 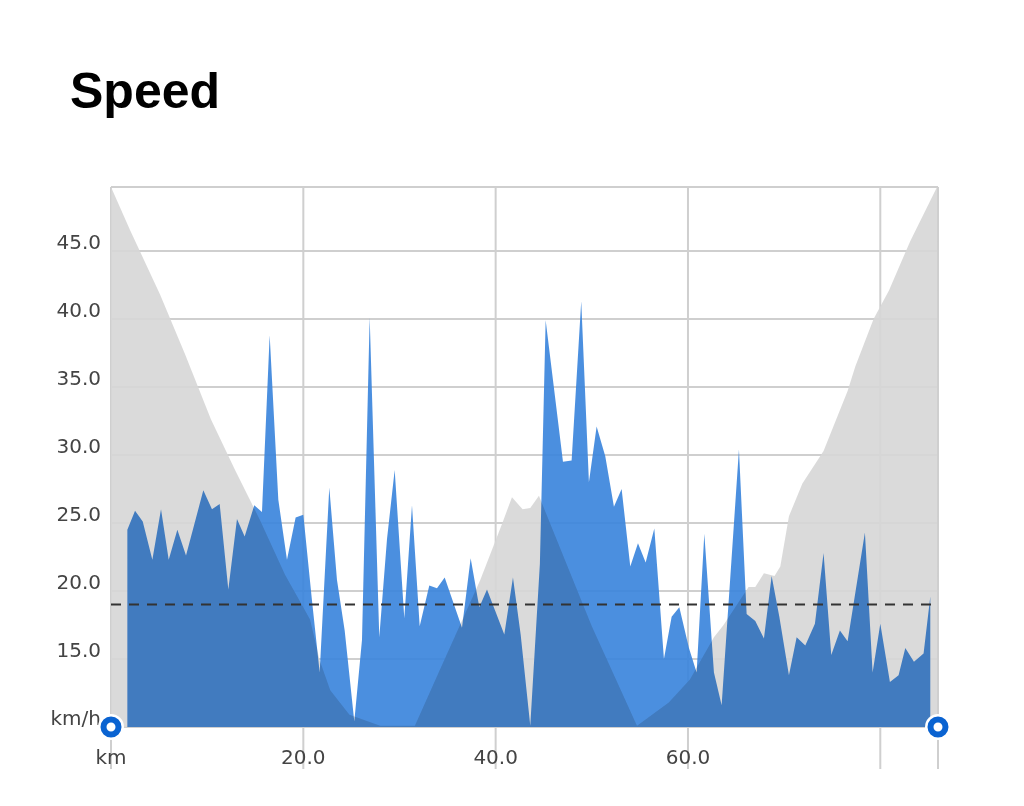 I want to click on y-tick-label: 30.0, so click(x=78, y=445).